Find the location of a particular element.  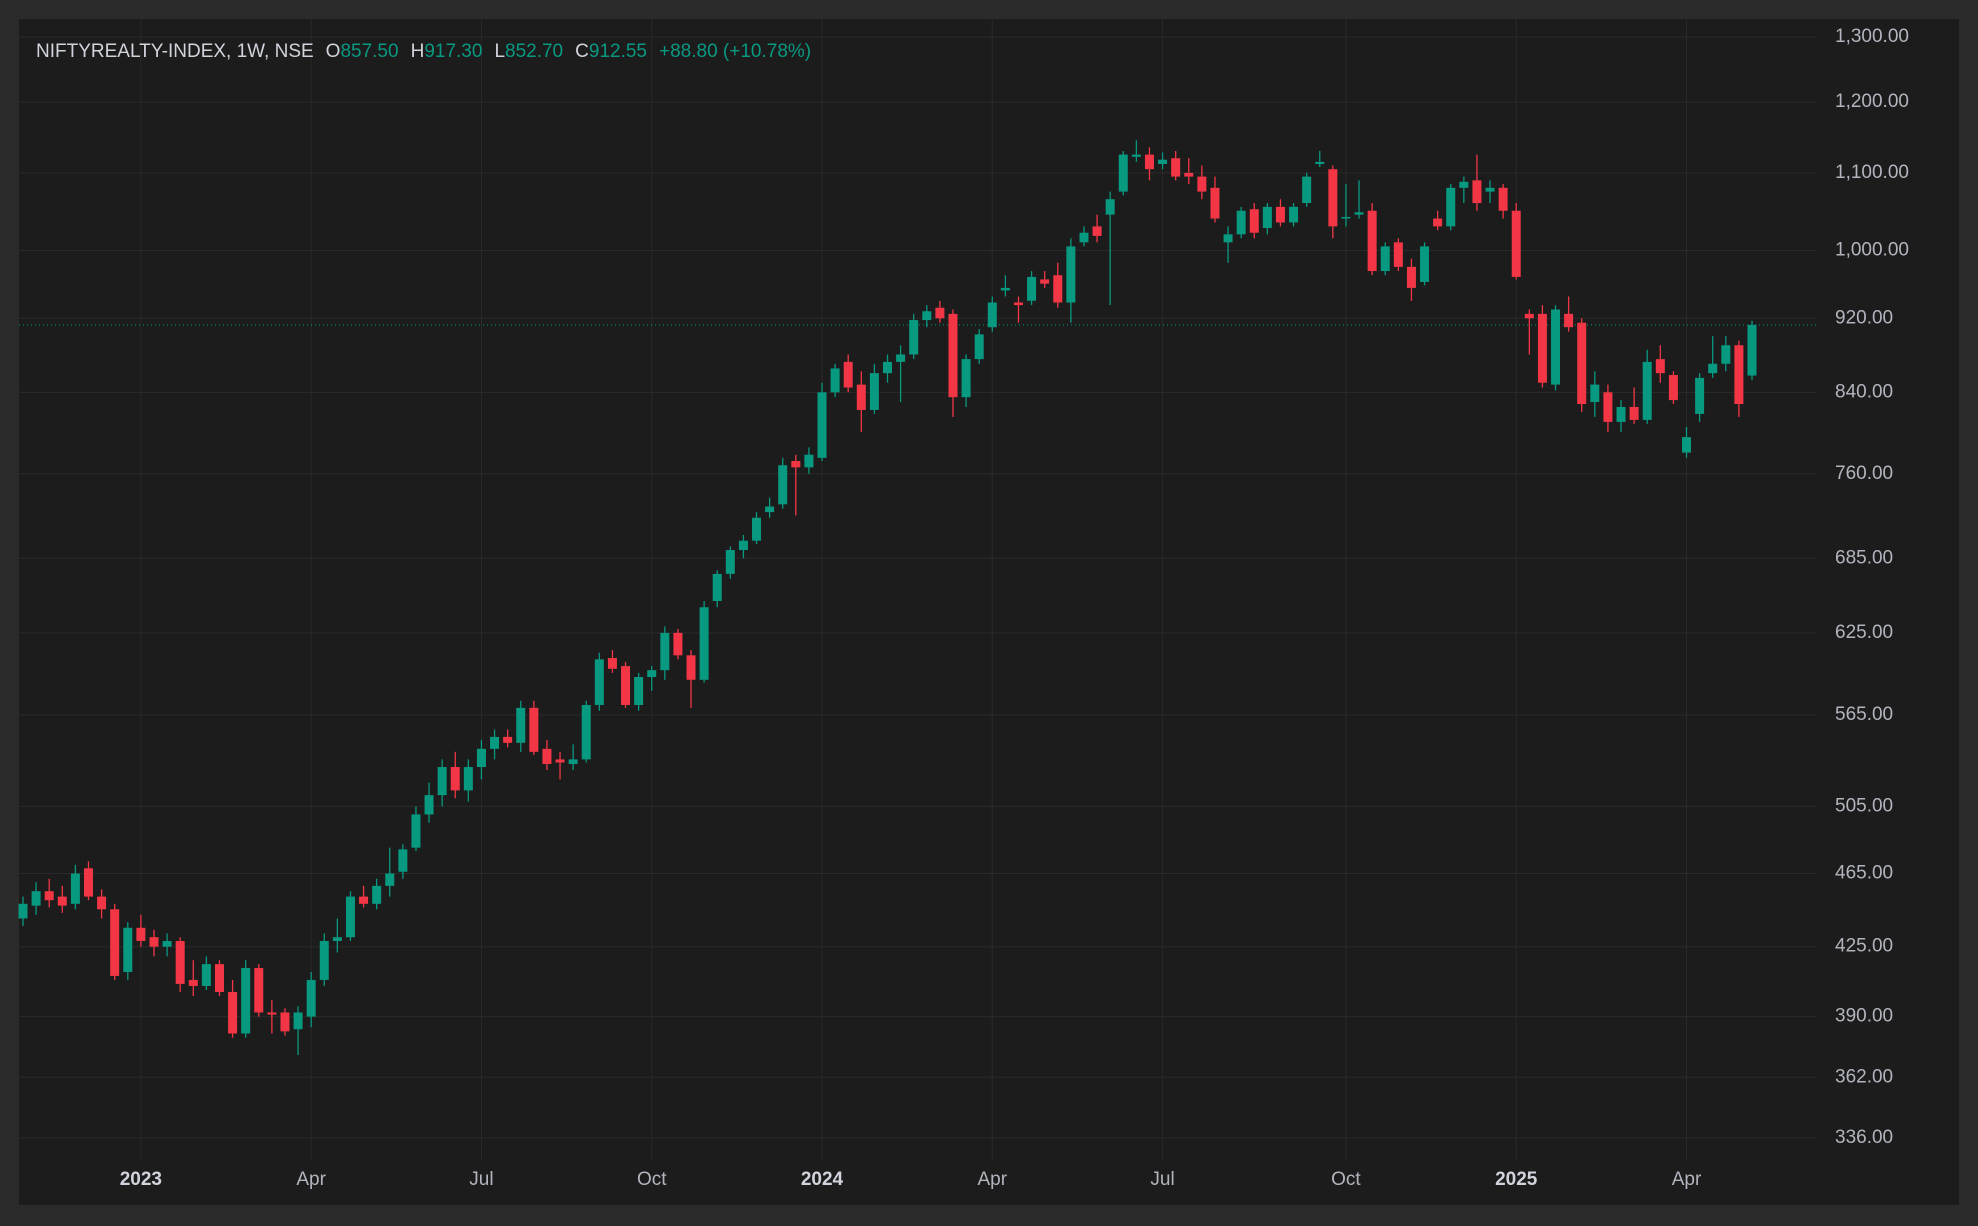

y-tick-label: 1,000.00 is located at coordinates (1872, 249).